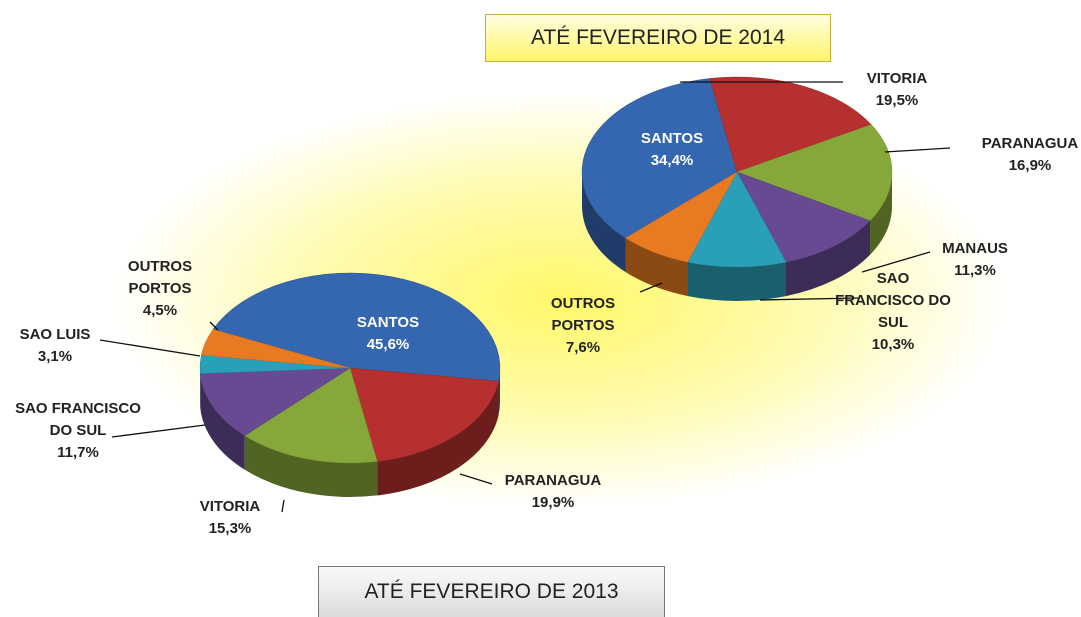 This screenshot has height=617, width=1081. Describe the element at coordinates (55, 346) in the screenshot. I see `data-label: SAO LUIS 3,1%` at that location.